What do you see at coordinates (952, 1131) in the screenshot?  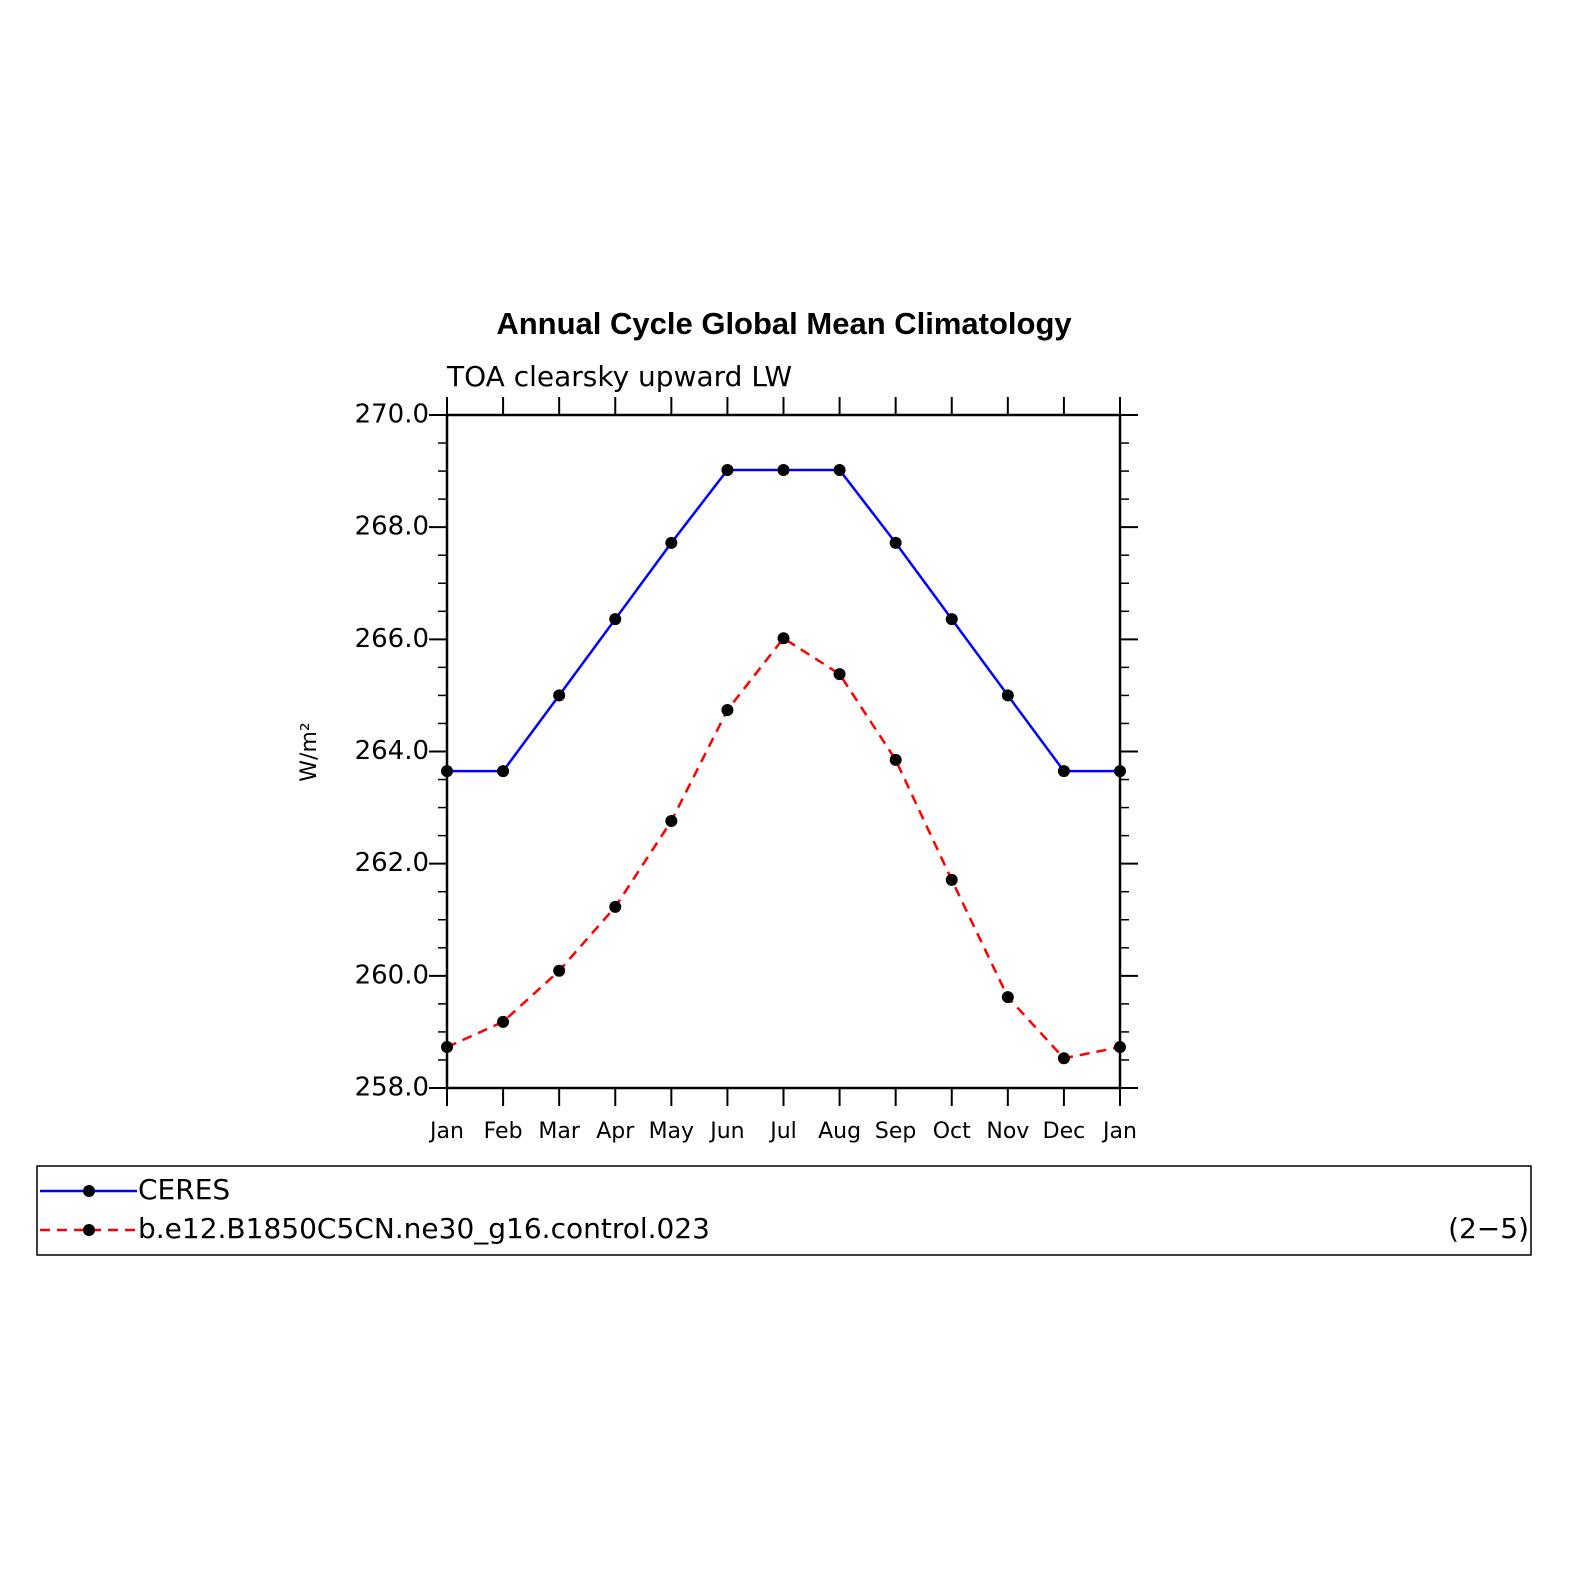 I see `x-tick-label: Oct` at bounding box center [952, 1131].